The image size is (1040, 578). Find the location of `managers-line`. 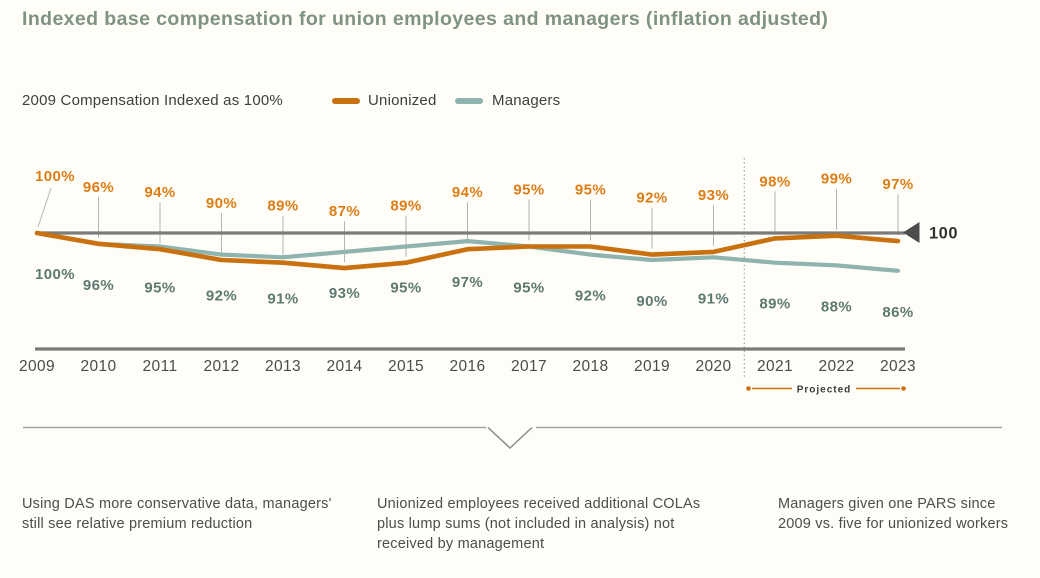

managers-line is located at coordinates (467, 251).